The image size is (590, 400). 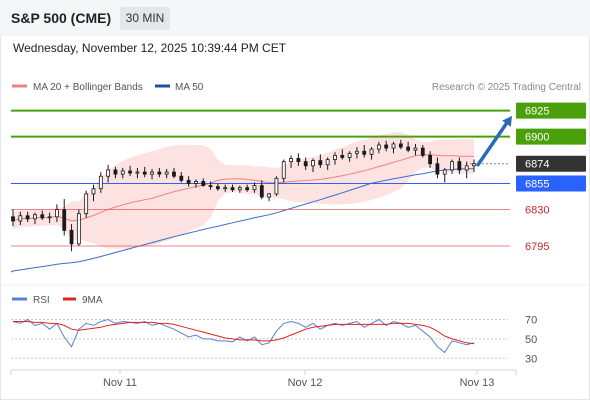 What do you see at coordinates (145, 18) in the screenshot?
I see `interval-button: 30 MIN` at bounding box center [145, 18].